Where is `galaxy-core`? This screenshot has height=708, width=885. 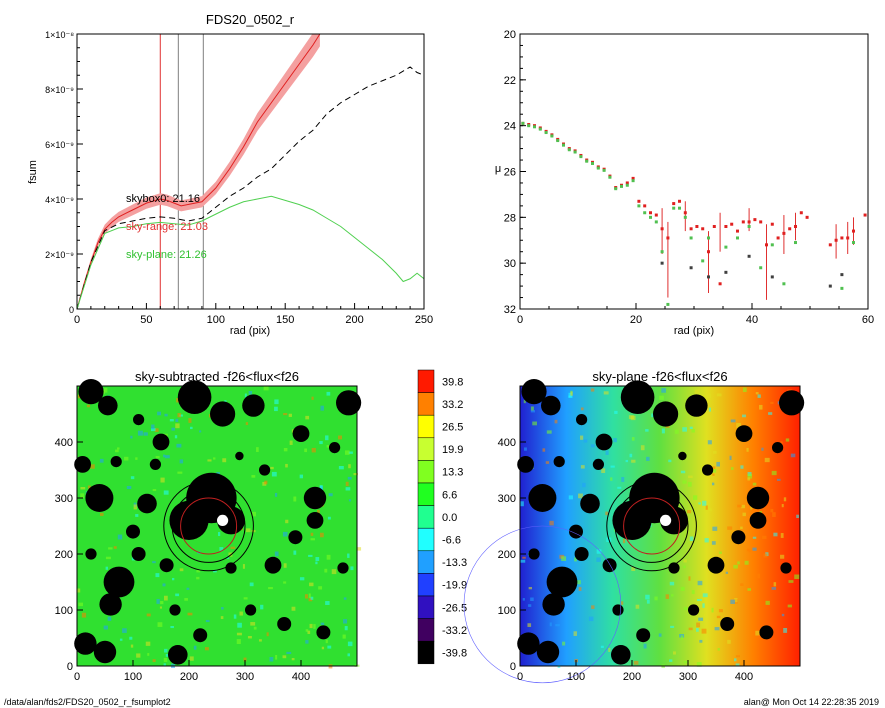
galaxy-core is located at coordinates (223, 520).